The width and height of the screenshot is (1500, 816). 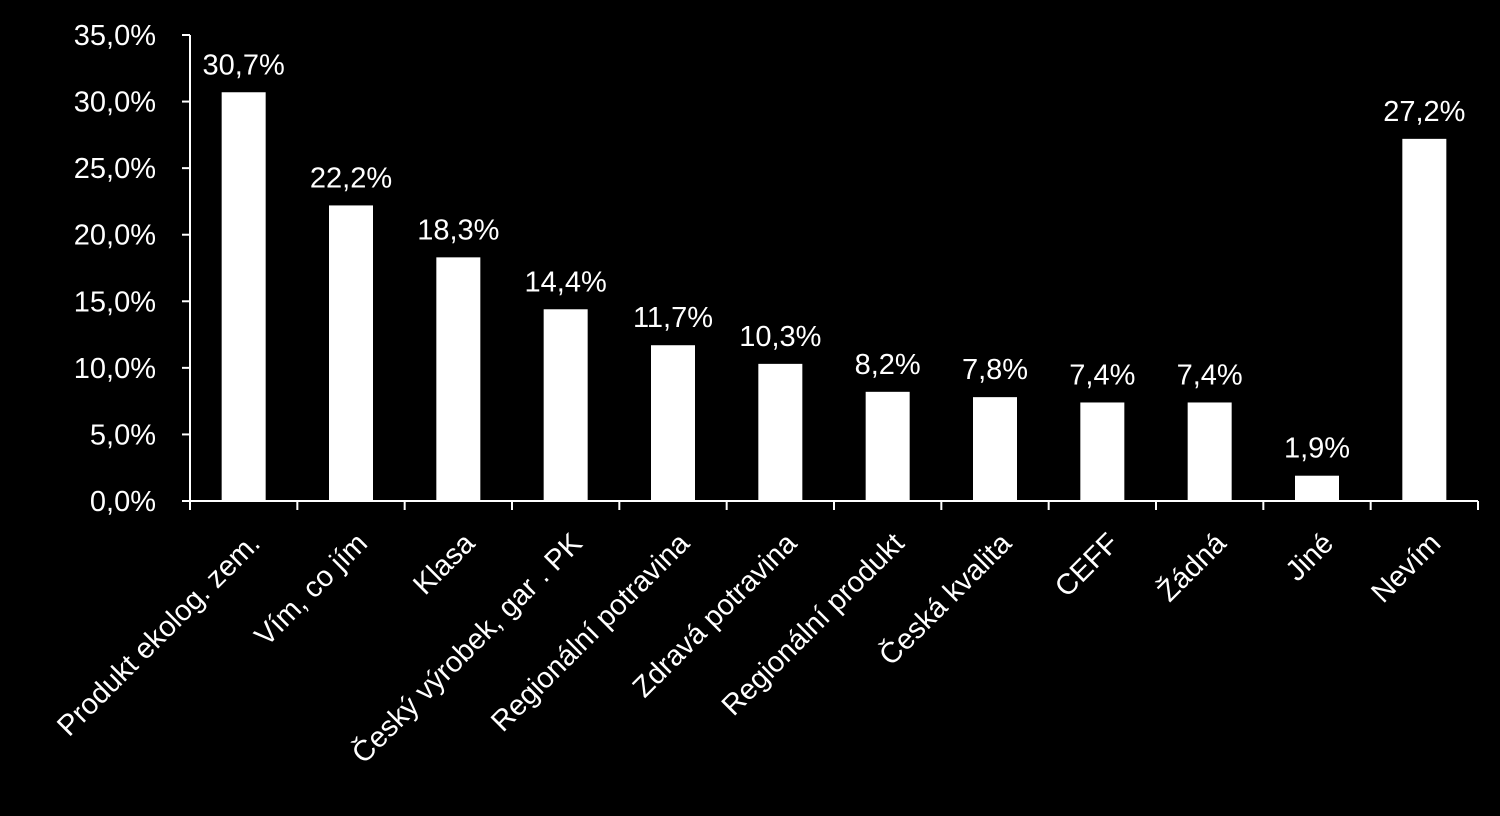 What do you see at coordinates (115, 236) in the screenshot?
I see `y-tick-label: 20,0%` at bounding box center [115, 236].